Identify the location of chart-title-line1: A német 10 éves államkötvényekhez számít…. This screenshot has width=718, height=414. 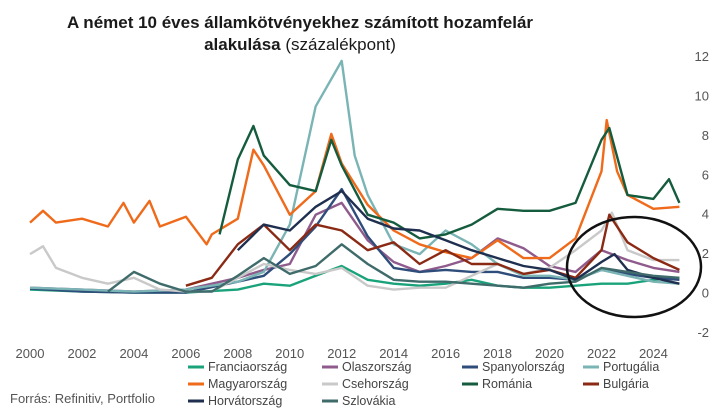
(300, 22).